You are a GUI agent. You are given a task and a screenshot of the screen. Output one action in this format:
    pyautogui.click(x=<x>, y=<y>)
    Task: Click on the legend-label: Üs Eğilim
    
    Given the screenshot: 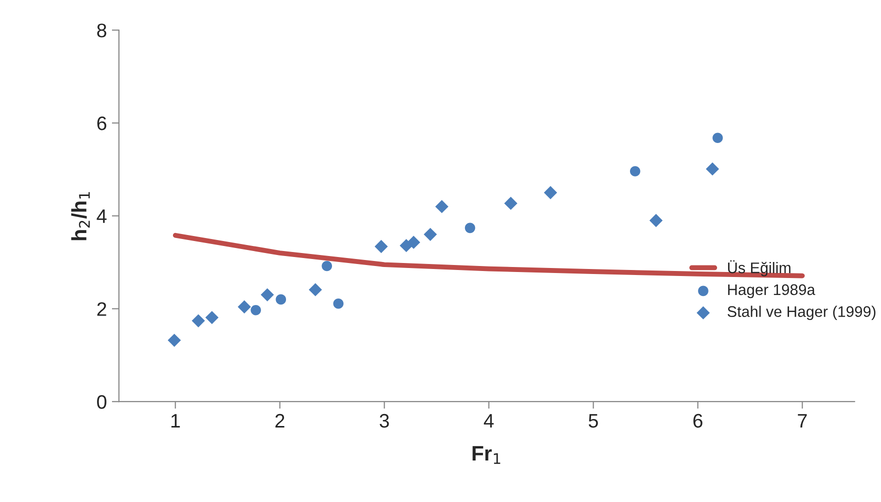 What is the action you would take?
    pyautogui.click(x=759, y=268)
    